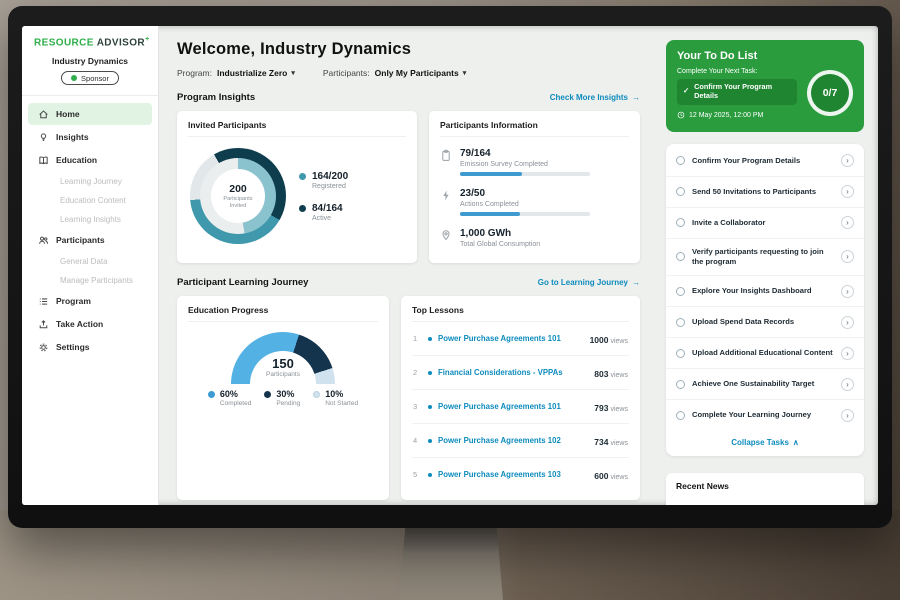  What do you see at coordinates (90, 160) in the screenshot?
I see `sidebar-item-education: Education` at bounding box center [90, 160].